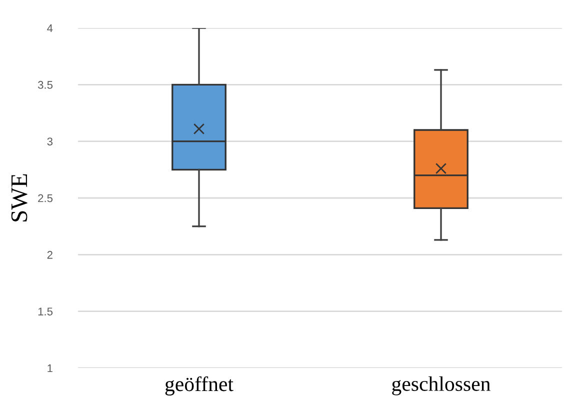  What do you see at coordinates (45, 312) in the screenshot?
I see `y-tick-label: 1.5` at bounding box center [45, 312].